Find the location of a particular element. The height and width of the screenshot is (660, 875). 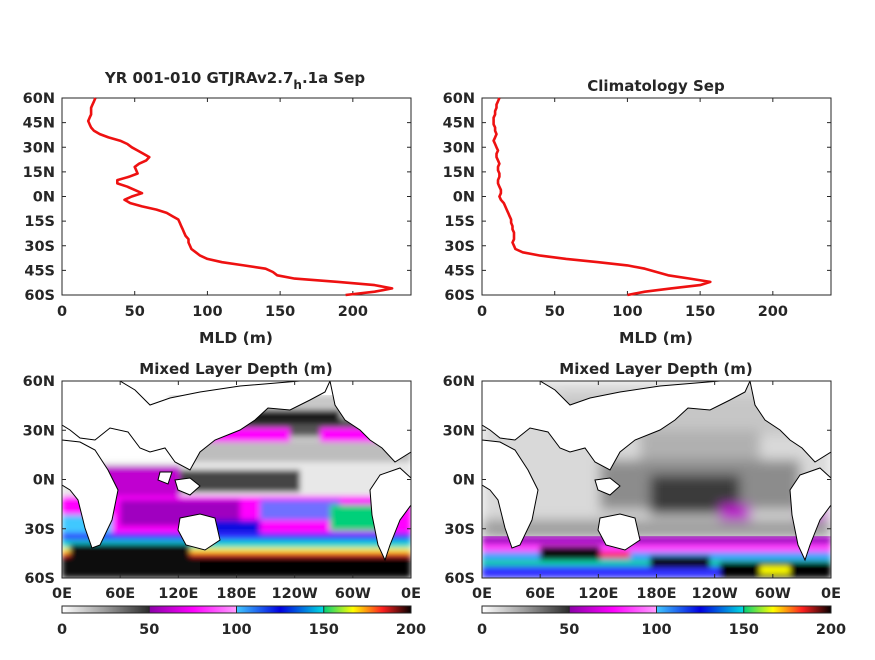

panel1-axes-box is located at coordinates (236, 196).